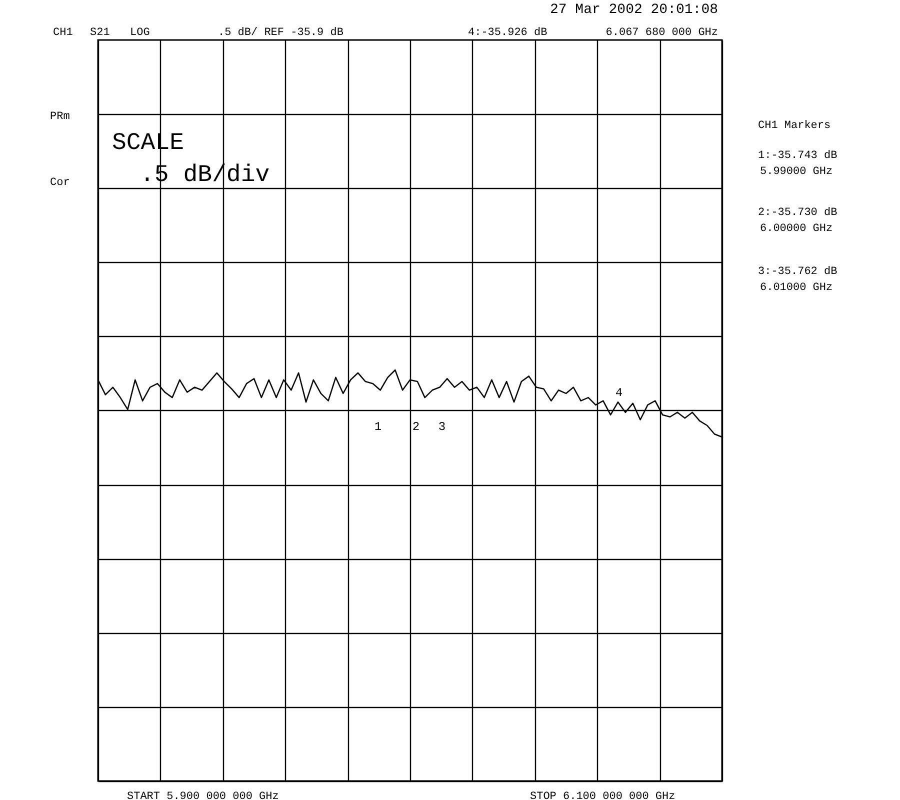 This screenshot has height=800, width=900. What do you see at coordinates (60, 183) in the screenshot?
I see `text: Cor` at bounding box center [60, 183].